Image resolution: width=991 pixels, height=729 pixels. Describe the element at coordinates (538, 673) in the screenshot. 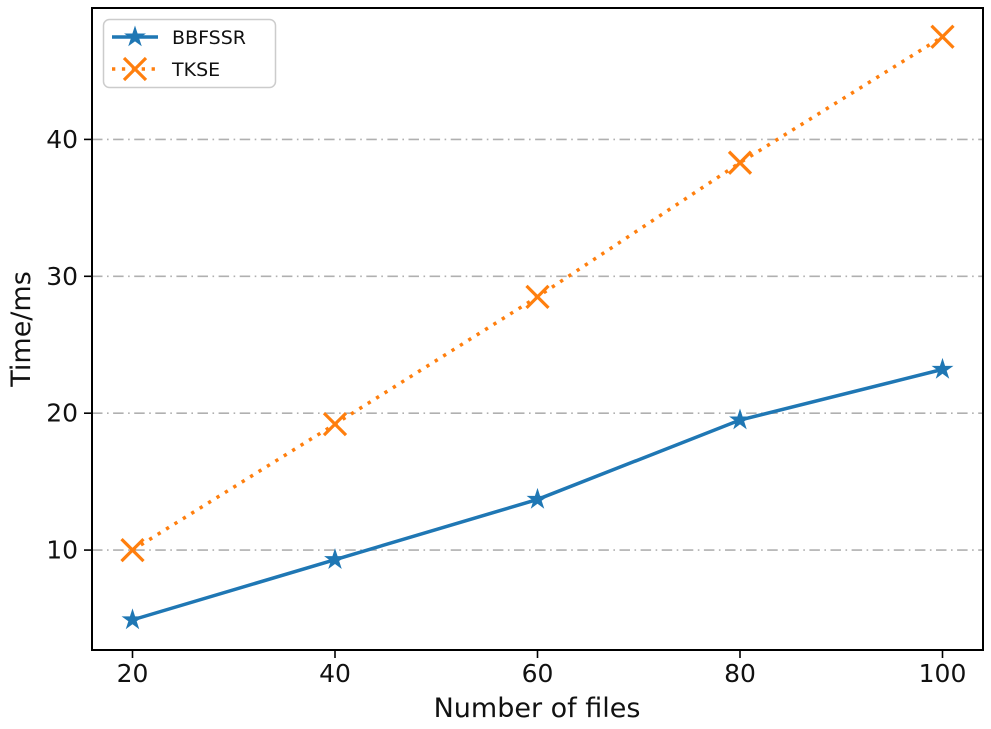

I see `x-tick-label: 60` at that location.